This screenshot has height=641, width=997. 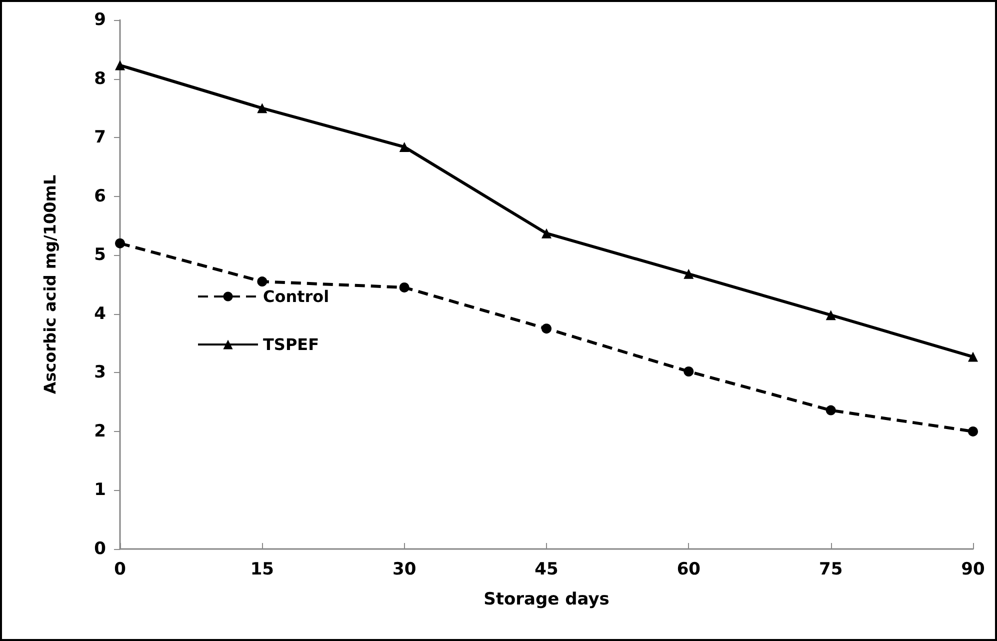 What do you see at coordinates (404, 570) in the screenshot?
I see `x-tick-label: 30` at bounding box center [404, 570].